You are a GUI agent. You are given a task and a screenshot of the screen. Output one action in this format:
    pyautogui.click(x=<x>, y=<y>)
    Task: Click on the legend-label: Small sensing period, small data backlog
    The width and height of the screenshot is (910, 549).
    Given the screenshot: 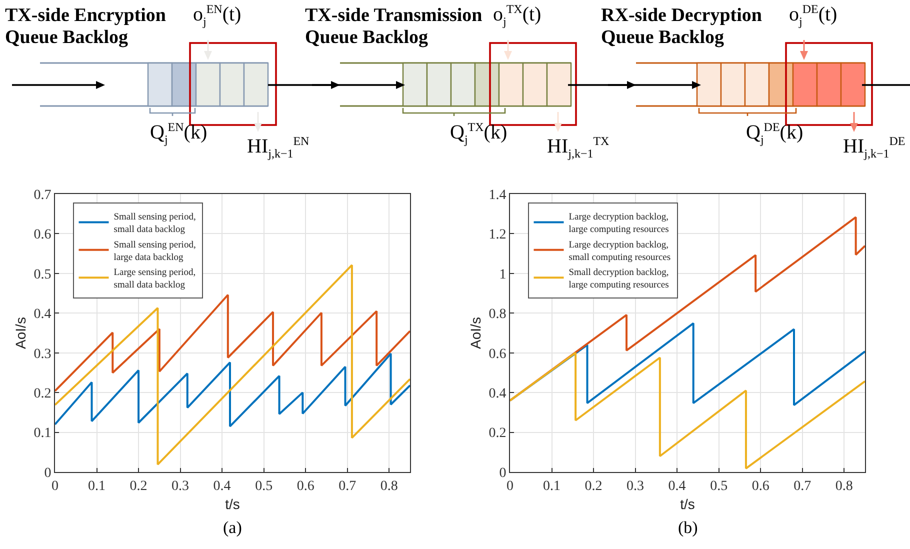 What is the action you would take?
    pyautogui.click(x=155, y=224)
    